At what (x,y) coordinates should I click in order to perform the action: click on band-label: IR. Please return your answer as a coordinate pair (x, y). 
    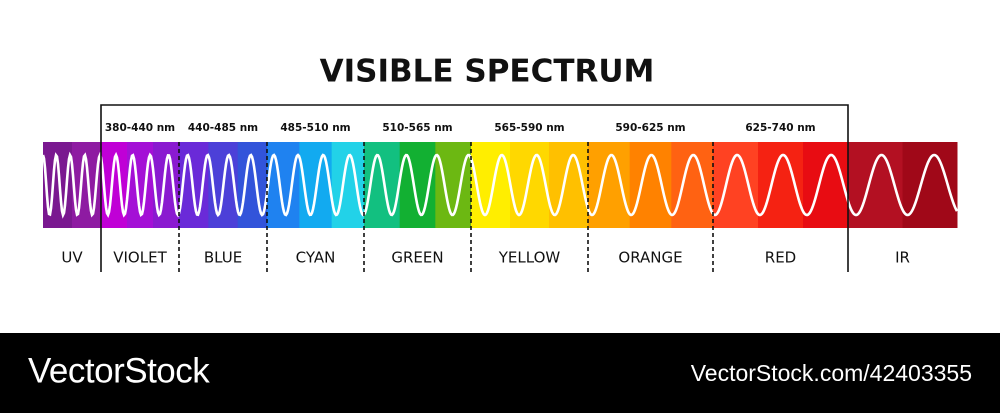
    Looking at the image, I should click on (902, 258).